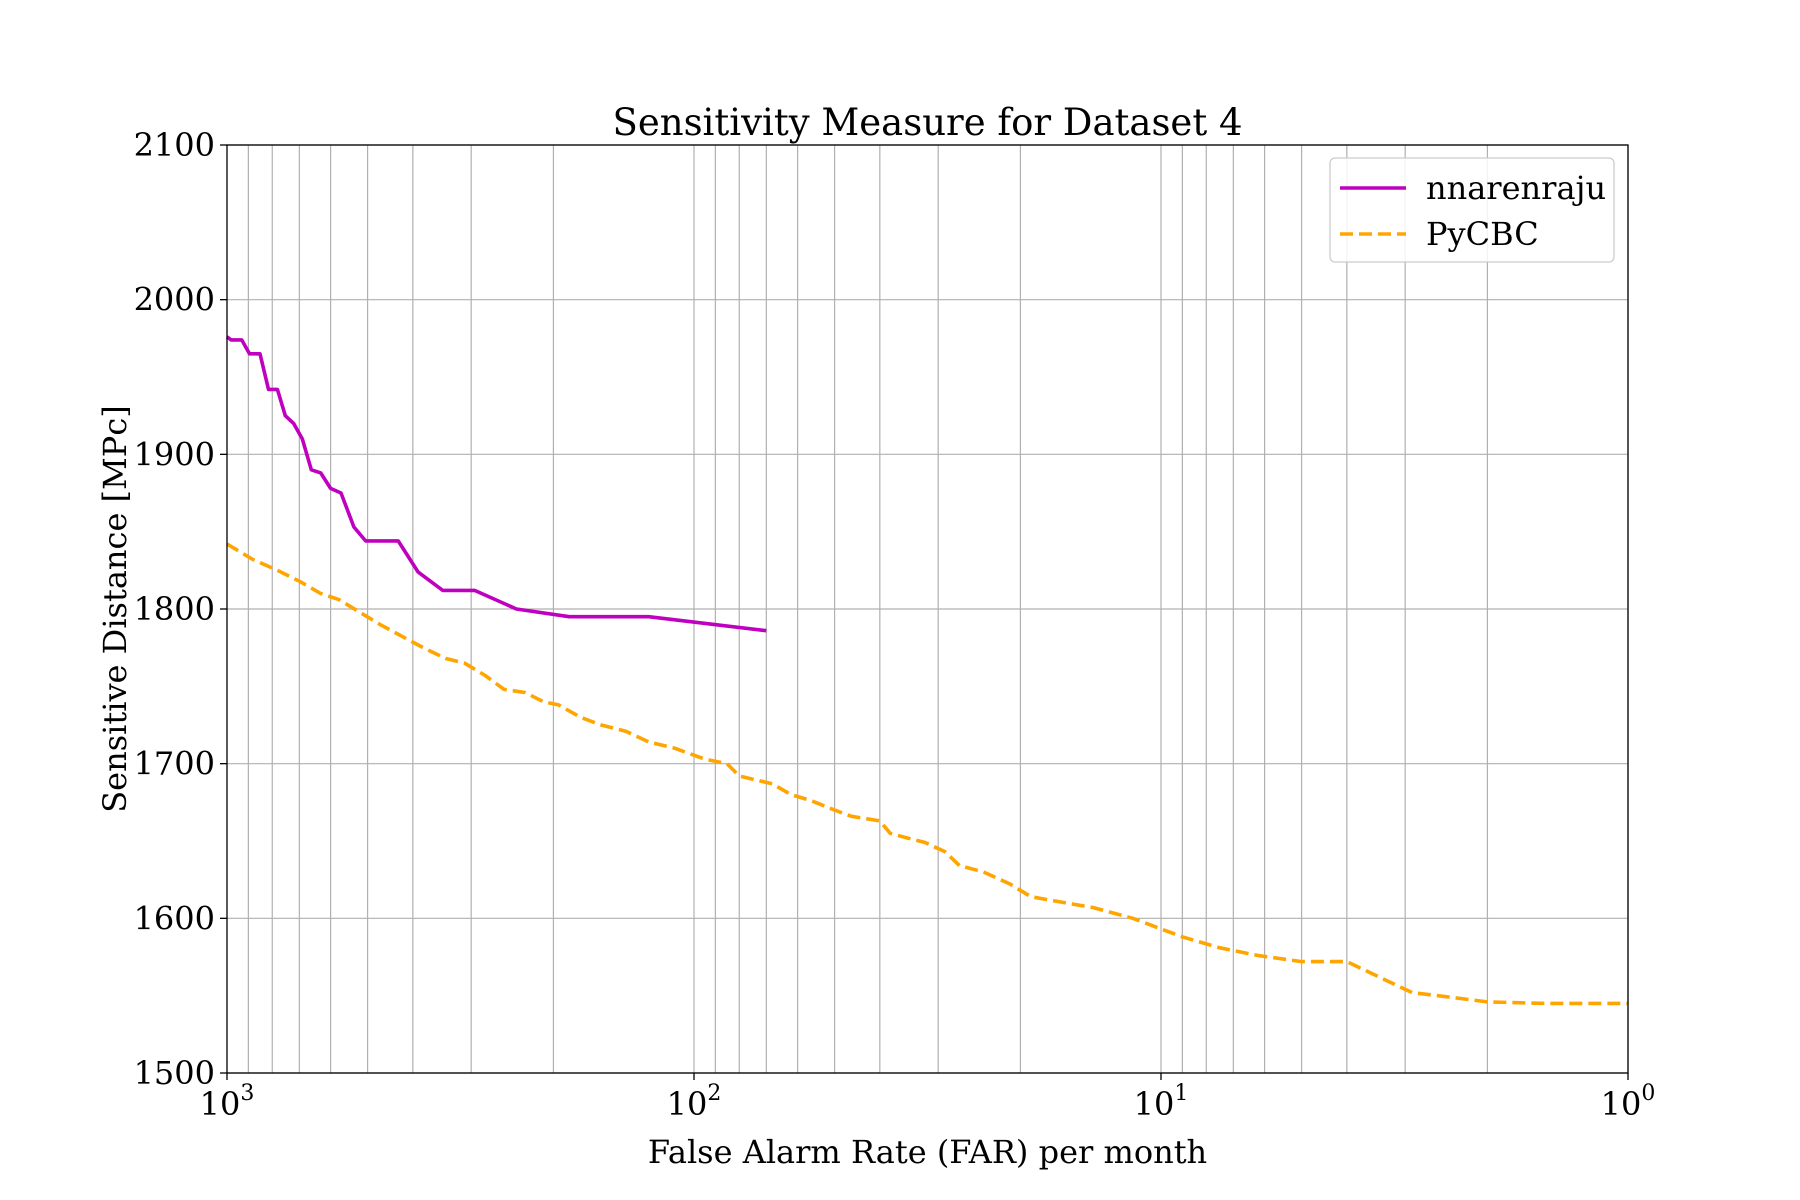 This screenshot has width=1800, height=1200. I want to click on chart-title: Sensitivity Measure for Dataset 4, so click(928, 122).